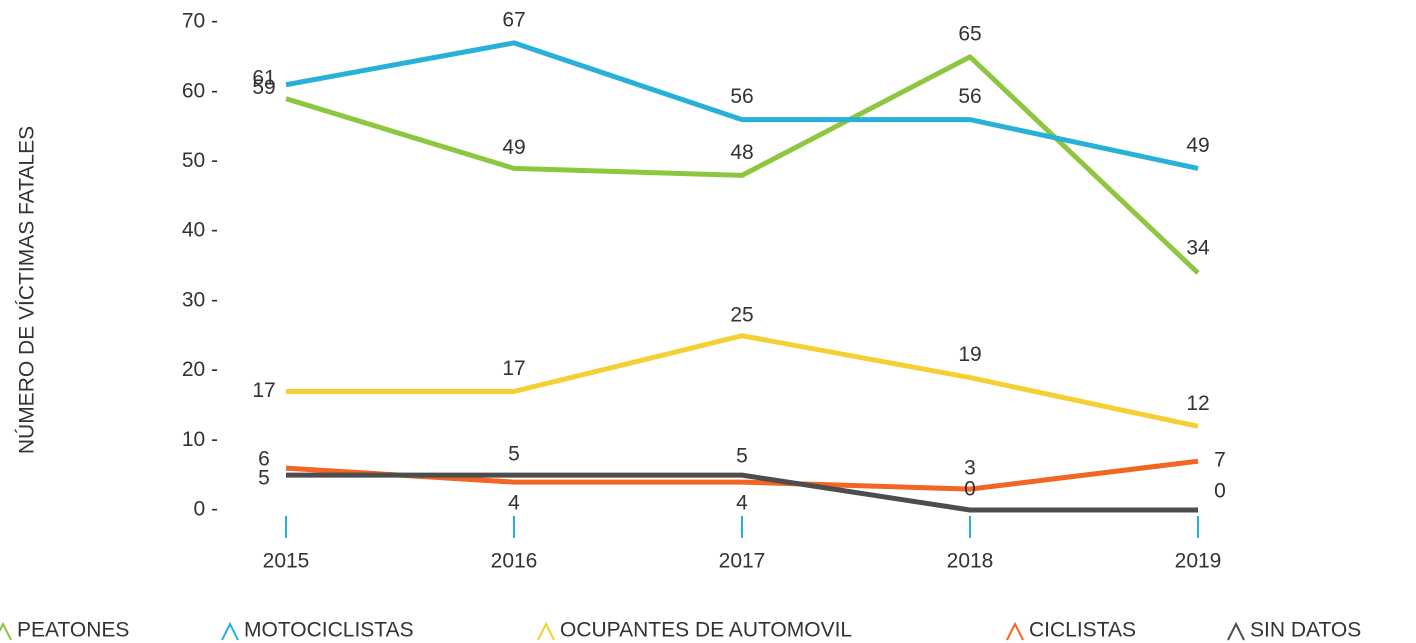  What do you see at coordinates (263, 77) in the screenshot?
I see `data-label: 61` at bounding box center [263, 77].